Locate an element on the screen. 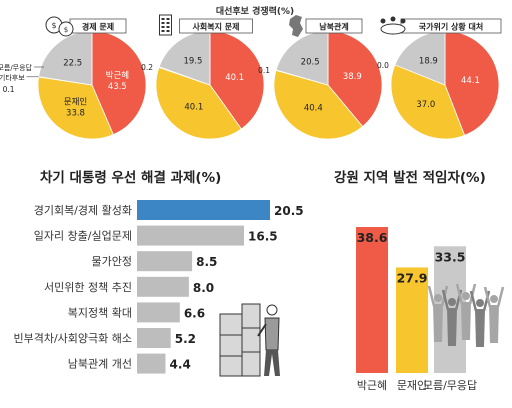  icon-head is located at coordinates (272, 310).